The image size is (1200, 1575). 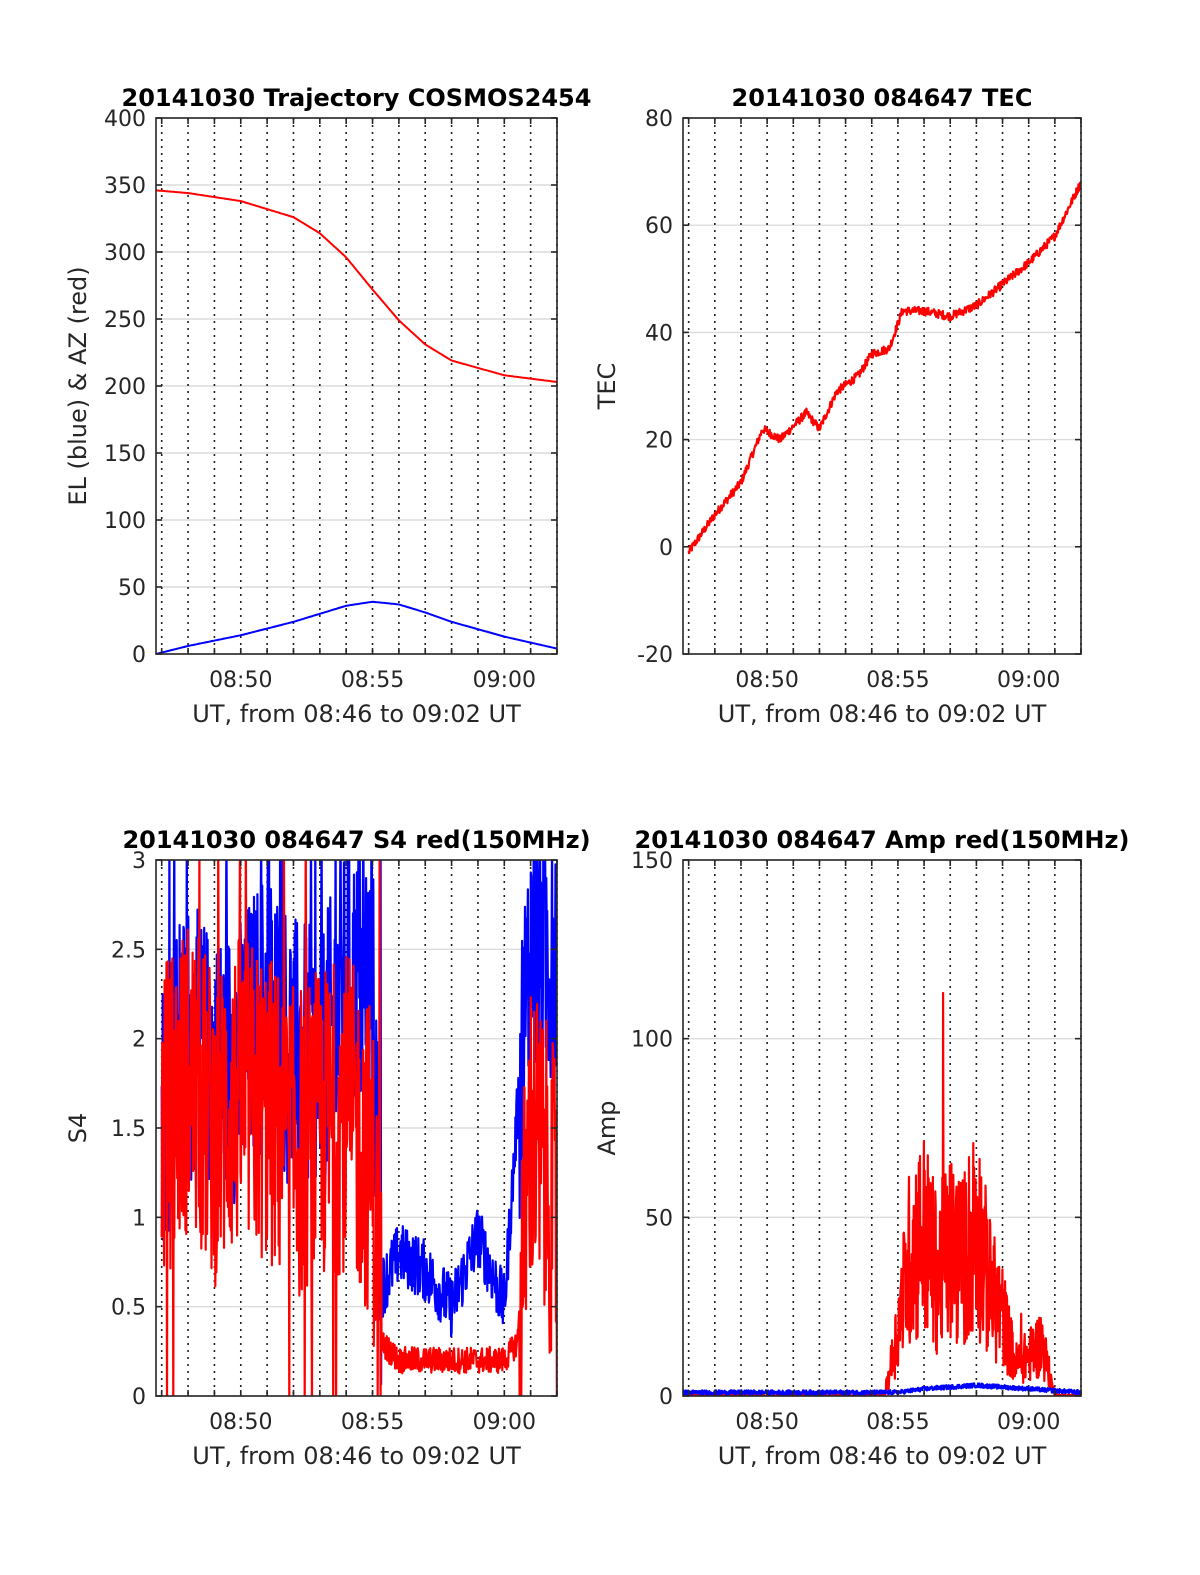 What do you see at coordinates (659, 226) in the screenshot?
I see `y-tick-label: 60` at bounding box center [659, 226].